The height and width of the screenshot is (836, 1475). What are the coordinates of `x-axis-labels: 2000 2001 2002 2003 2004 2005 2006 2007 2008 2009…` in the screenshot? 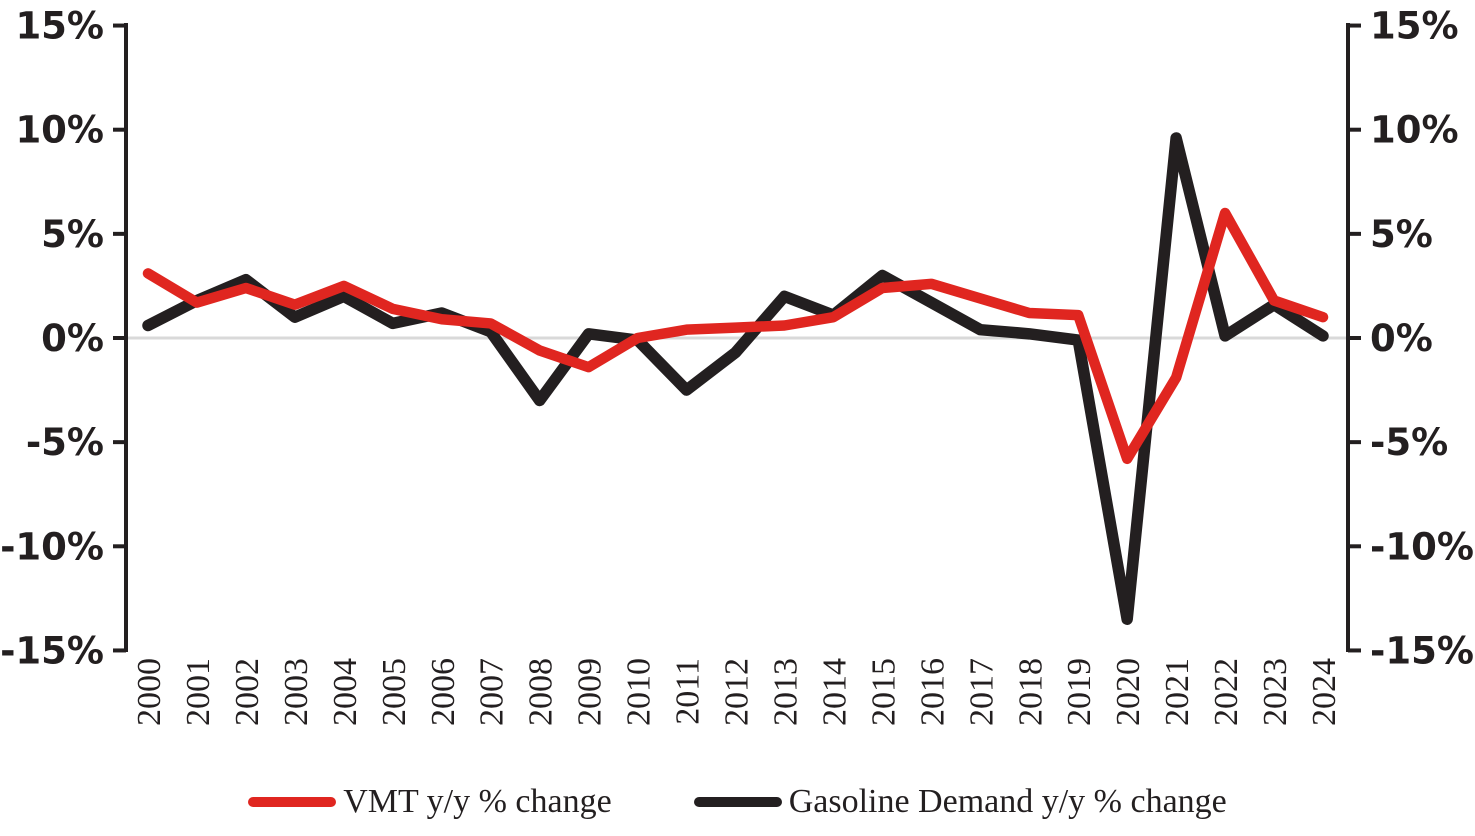 It's located at (737, 692).